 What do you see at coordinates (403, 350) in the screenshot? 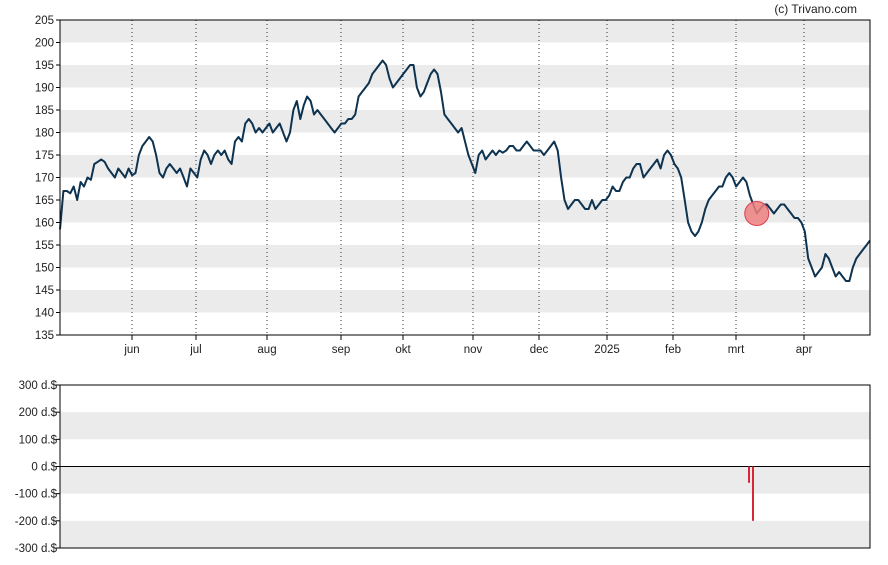
I see `x-tick-label: okt` at bounding box center [403, 350].